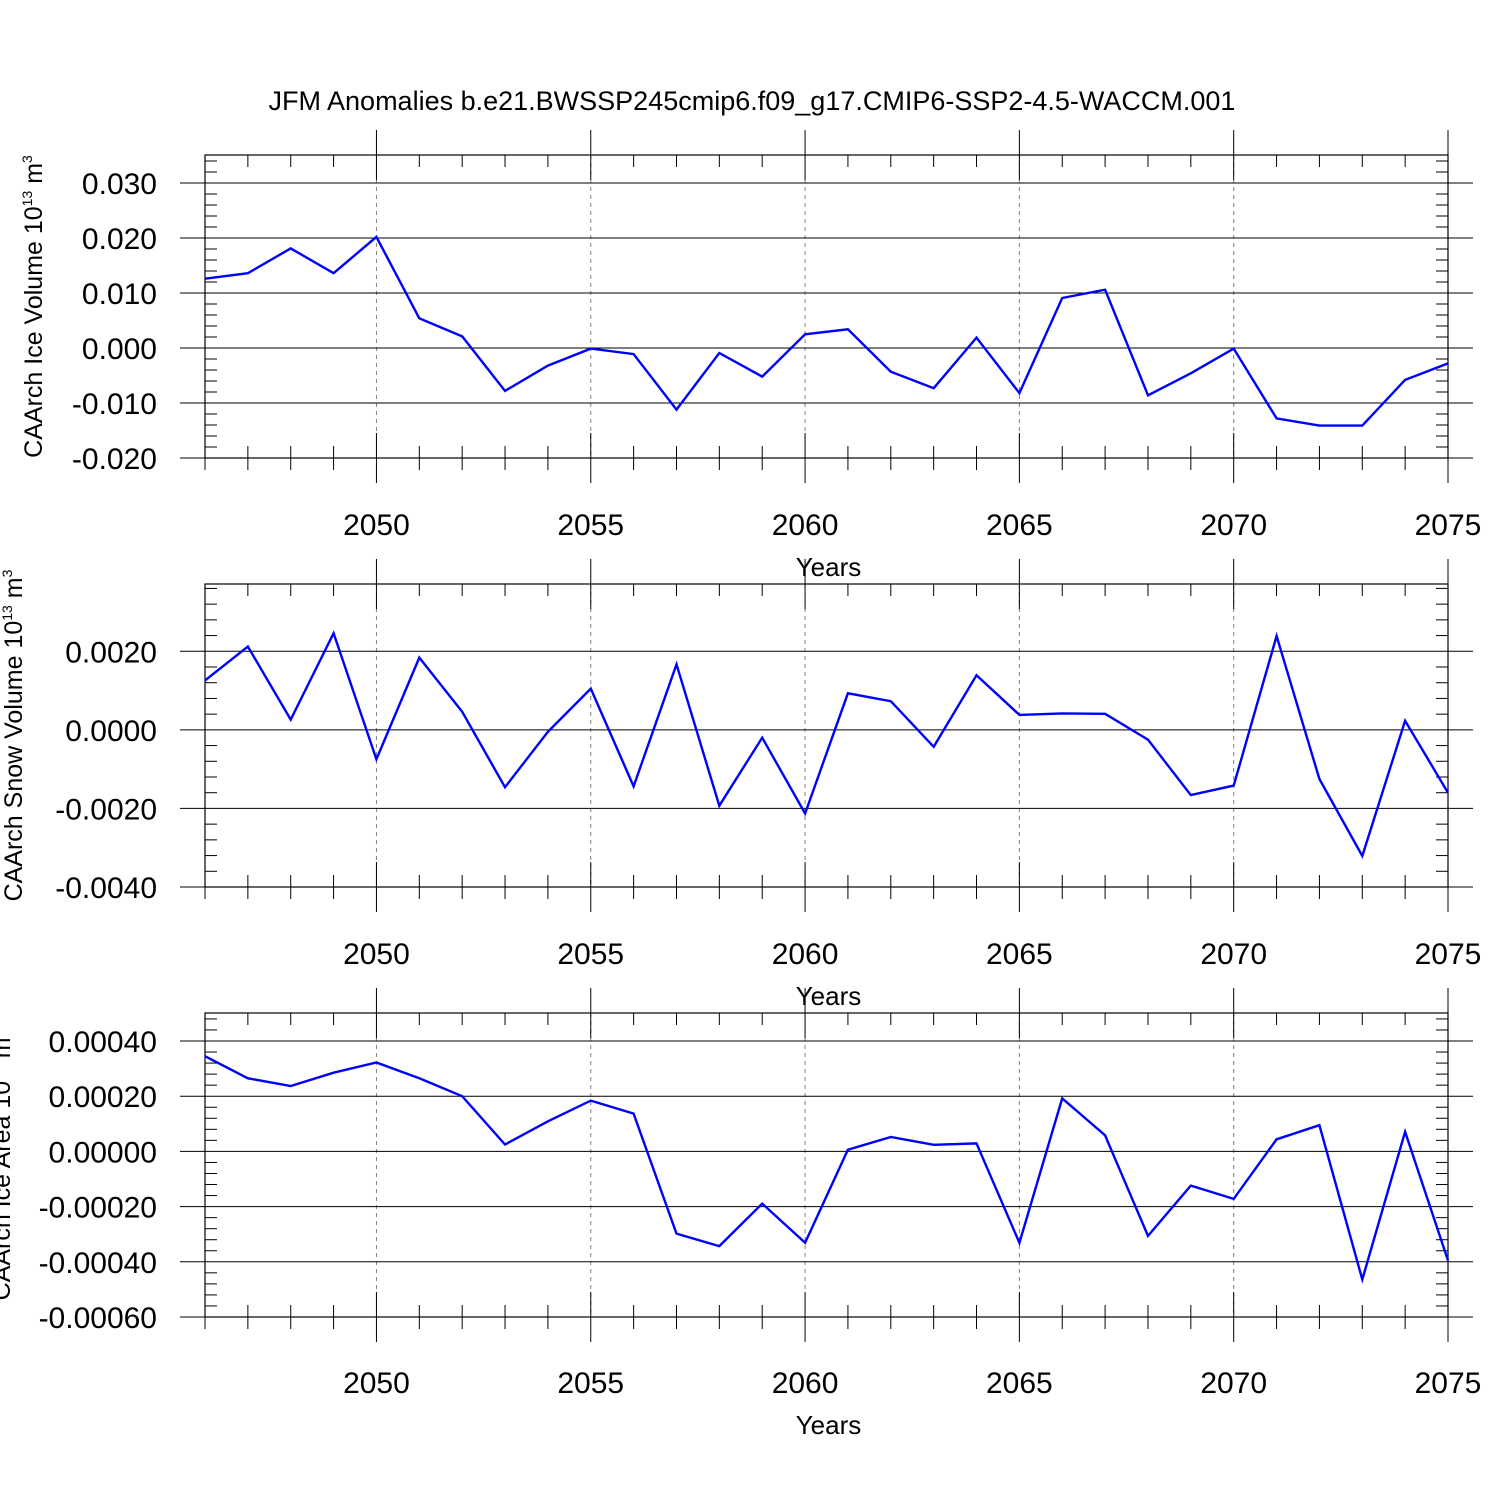 The image size is (1500, 1500). What do you see at coordinates (14, 735) in the screenshot?
I see `y-axis-title: CAArch Snow Volume 1013 m3` at bounding box center [14, 735].